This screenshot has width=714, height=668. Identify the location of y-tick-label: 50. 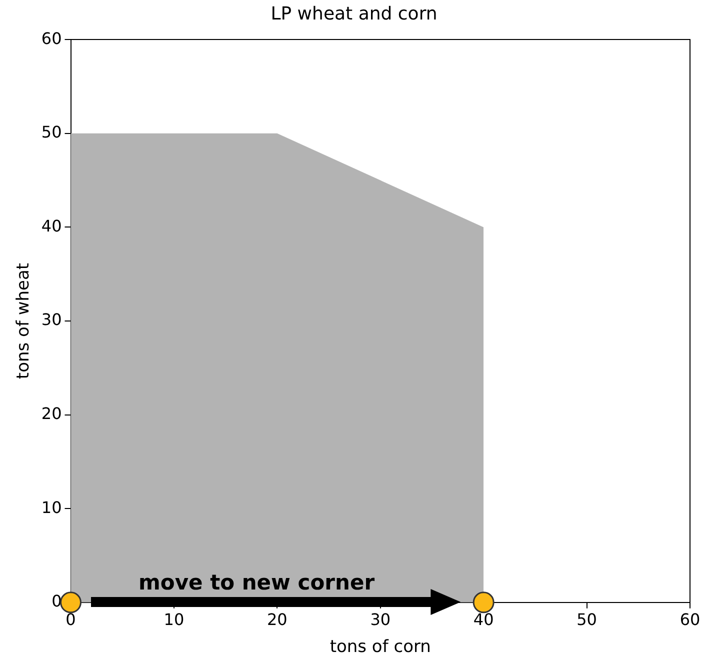
(51, 132).